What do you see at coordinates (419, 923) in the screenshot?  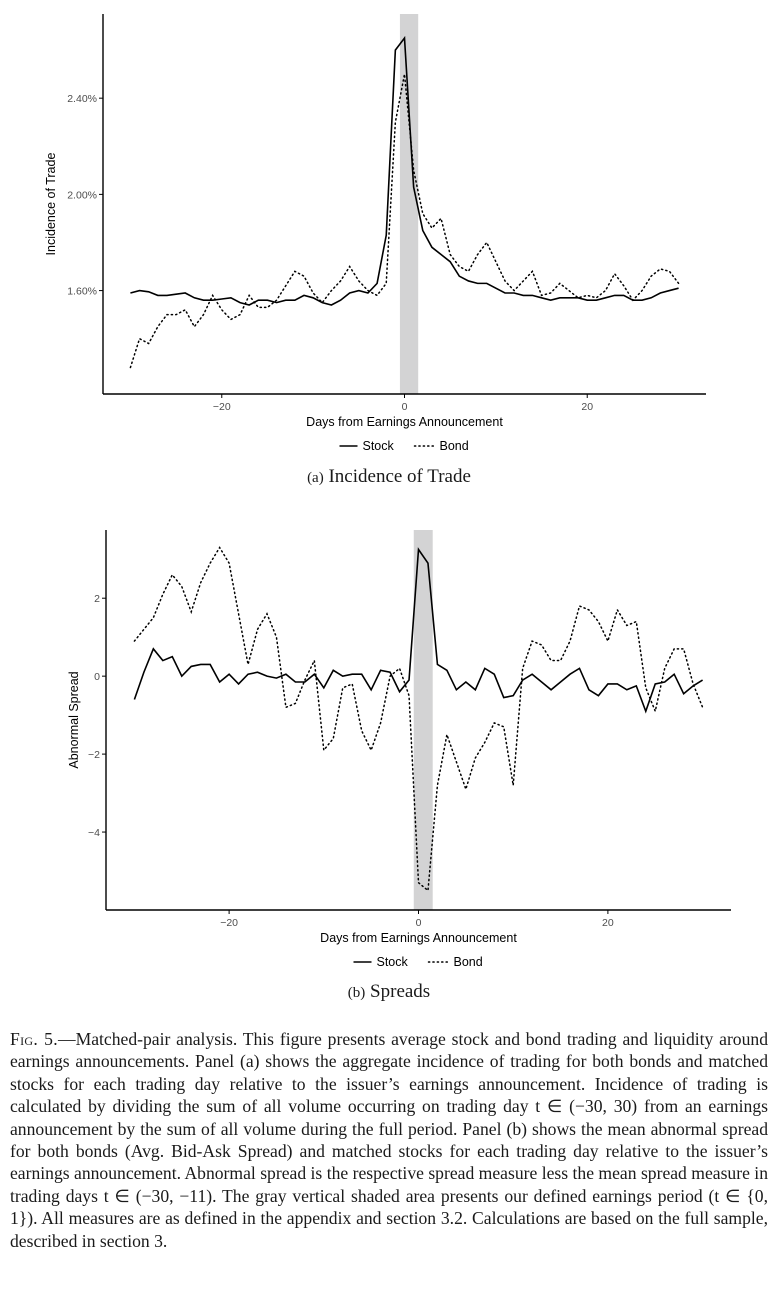 I see `panel-b-x-tick-label: 0` at bounding box center [419, 923].